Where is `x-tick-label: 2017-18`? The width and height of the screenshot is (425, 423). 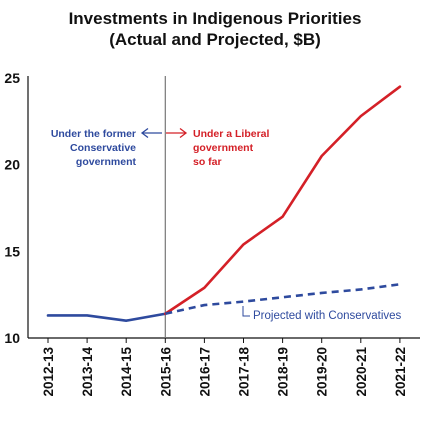
x-tick-label: 2017-18 is located at coordinates (244, 372).